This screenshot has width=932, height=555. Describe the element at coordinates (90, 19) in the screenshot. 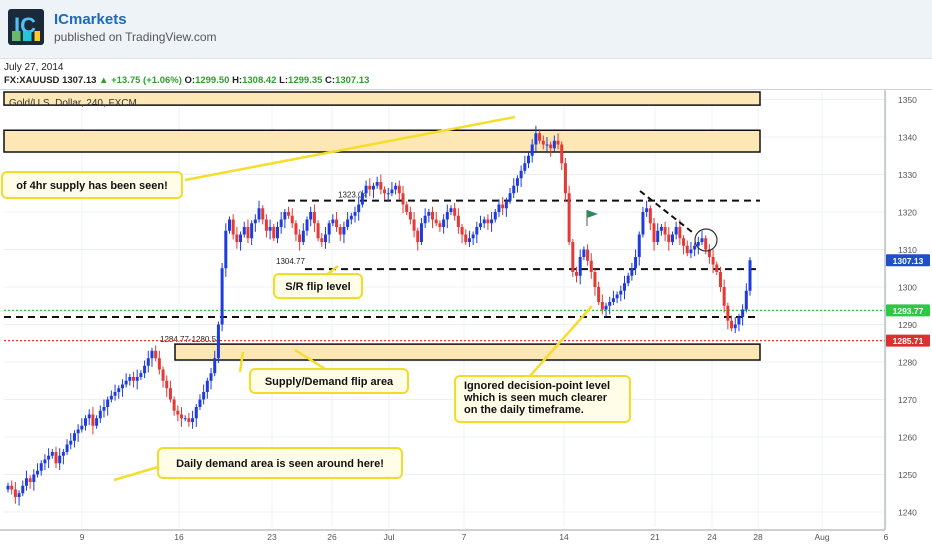

I see `brand-name: ICmarkets` at that location.